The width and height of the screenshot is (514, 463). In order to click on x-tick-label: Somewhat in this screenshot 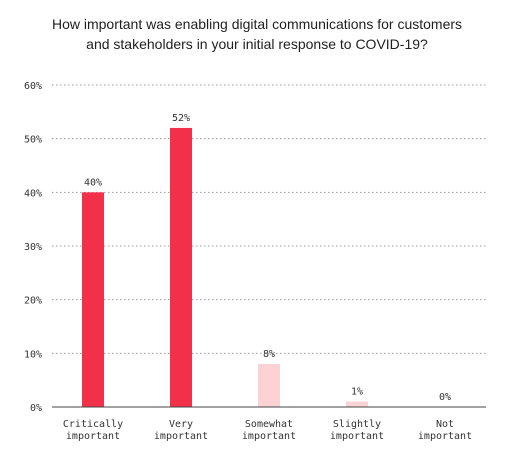, I will do `click(269, 424)`.